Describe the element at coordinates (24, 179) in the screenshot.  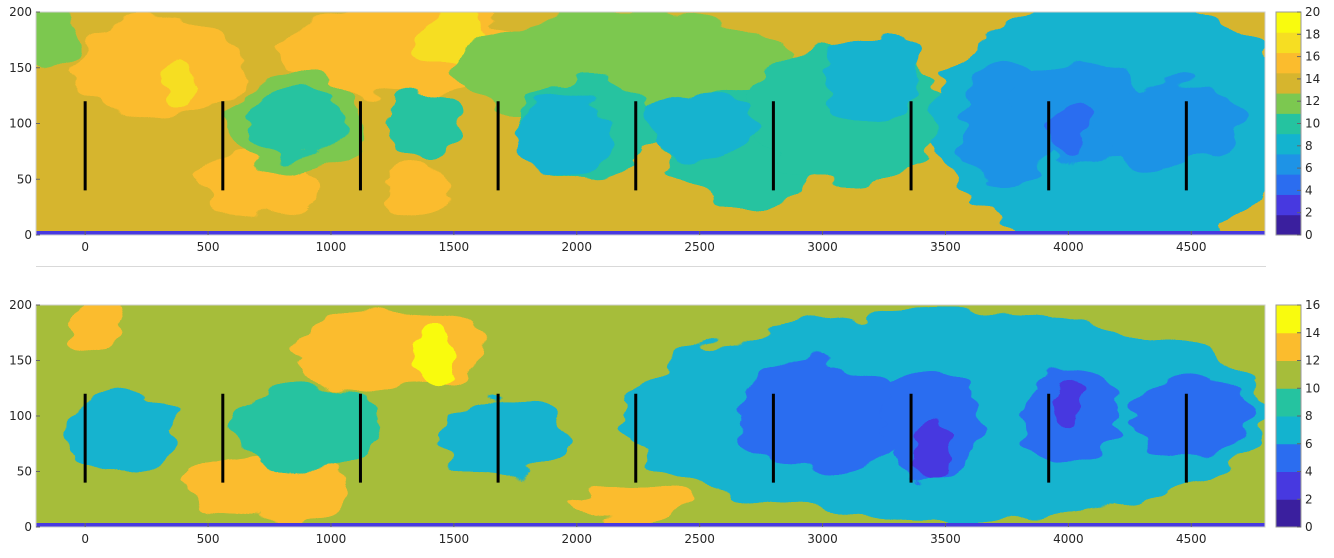
I see `y-tick-label: 50` at that location.